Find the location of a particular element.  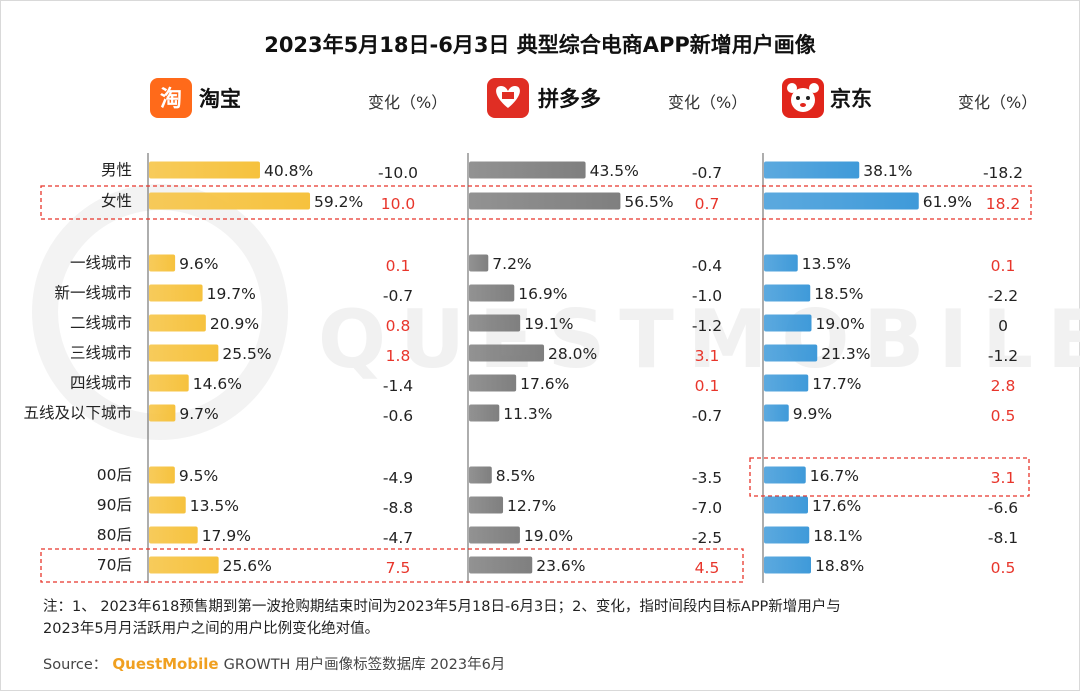

value-label-jd: 19.0% is located at coordinates (840, 324).